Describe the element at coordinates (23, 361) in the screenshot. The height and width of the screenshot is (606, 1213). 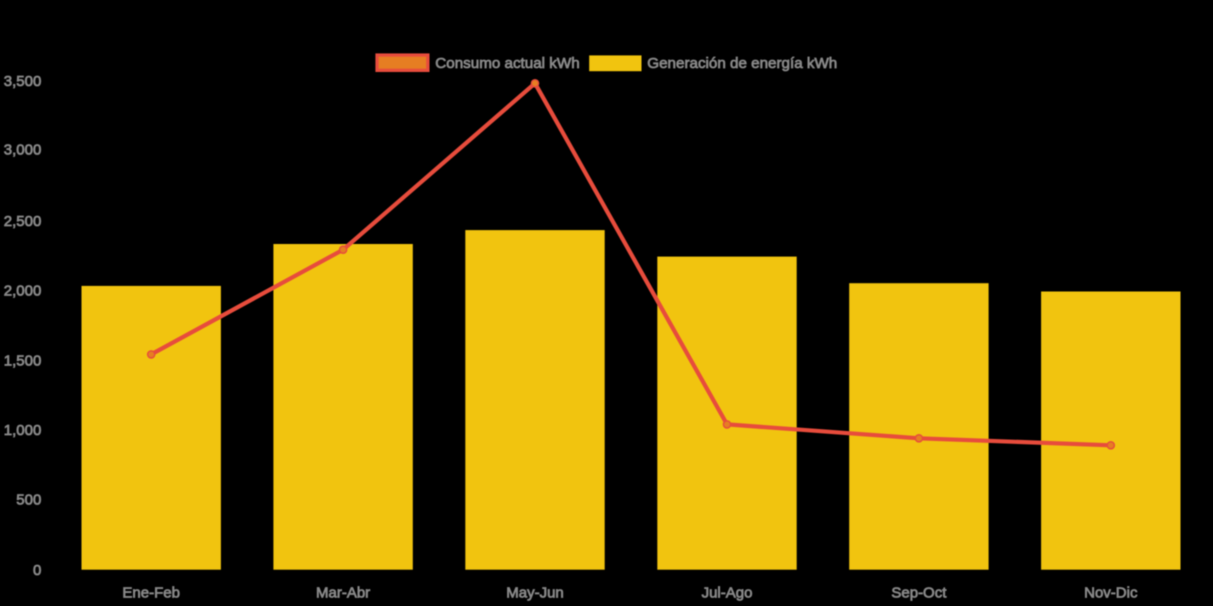
I see `svg-text: 1,500` at that location.